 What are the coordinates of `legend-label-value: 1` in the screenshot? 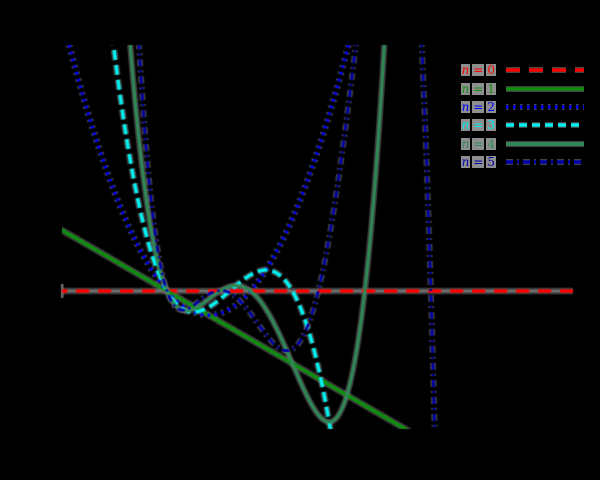 It's located at (491, 88).